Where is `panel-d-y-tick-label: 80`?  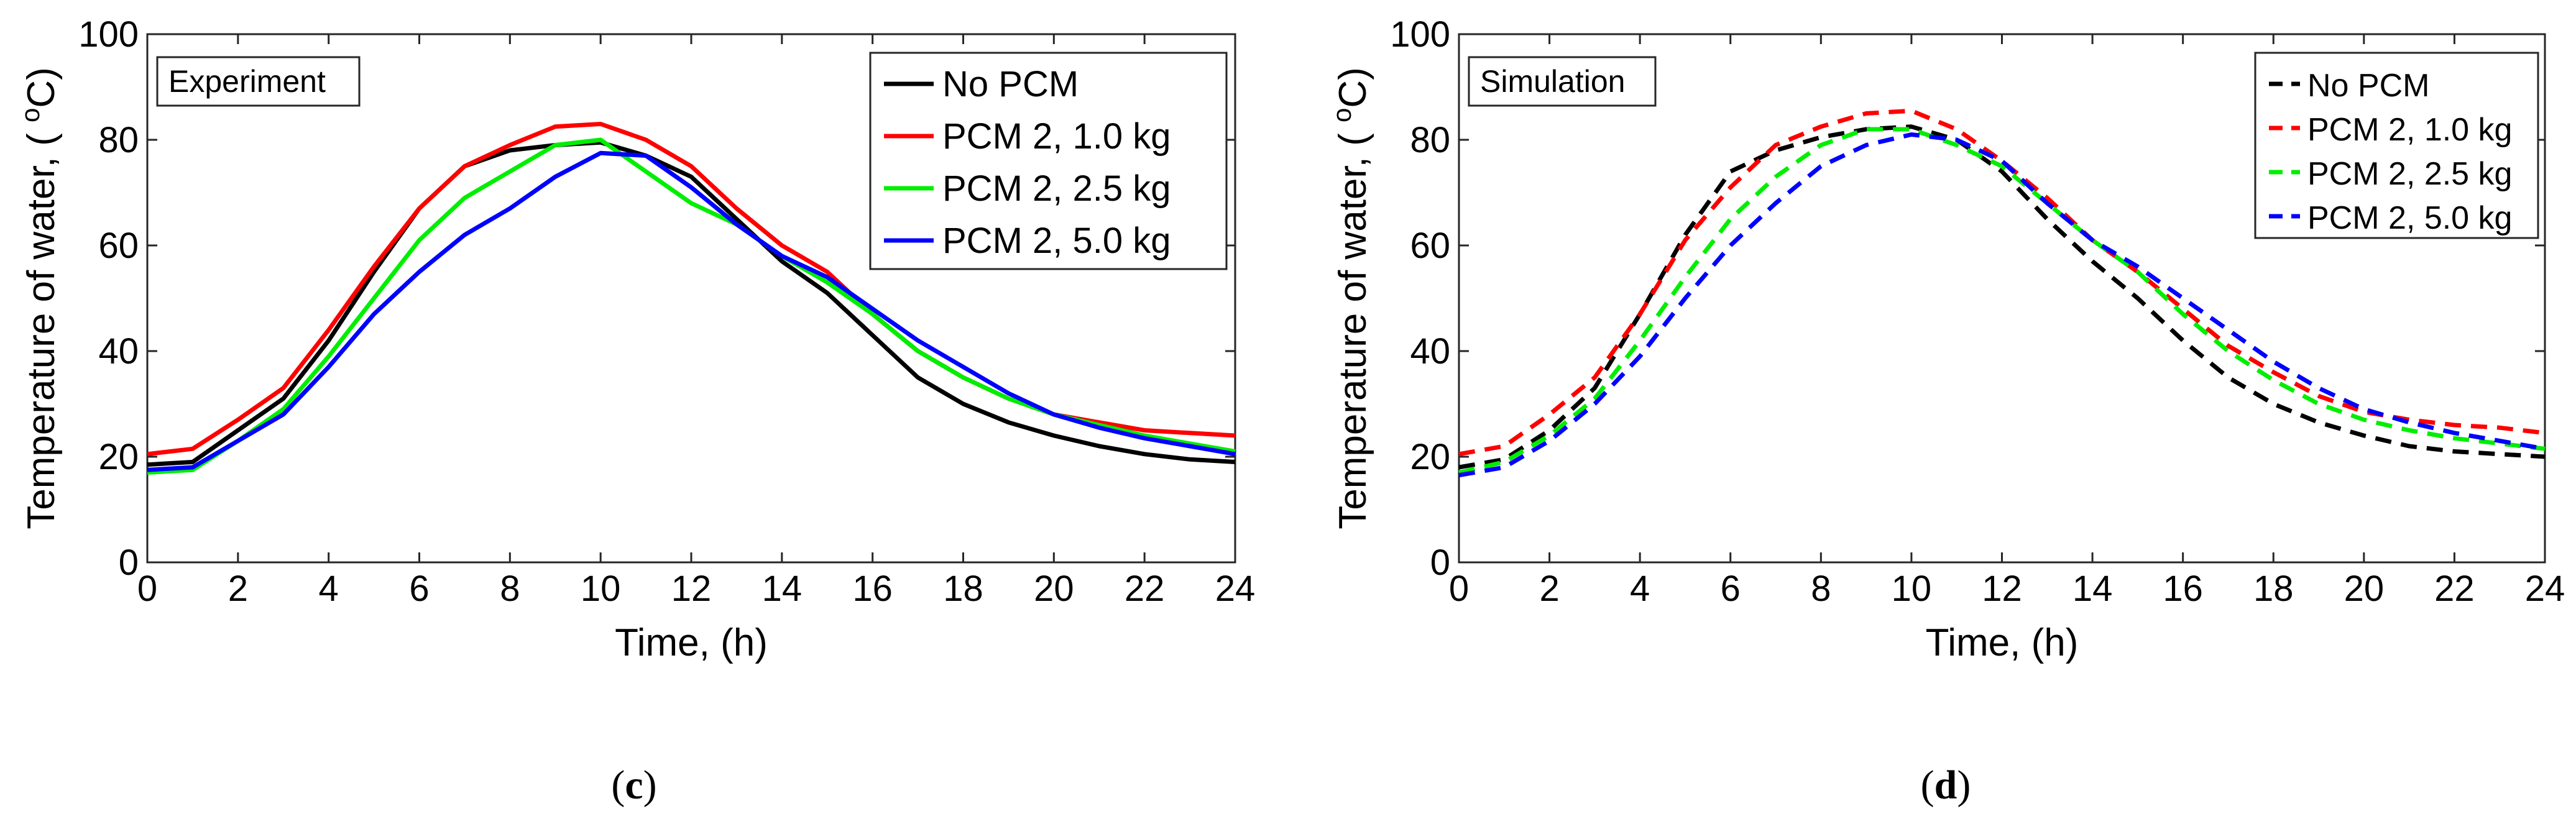
panel-d-y-tick-label: 80 is located at coordinates (1430, 140).